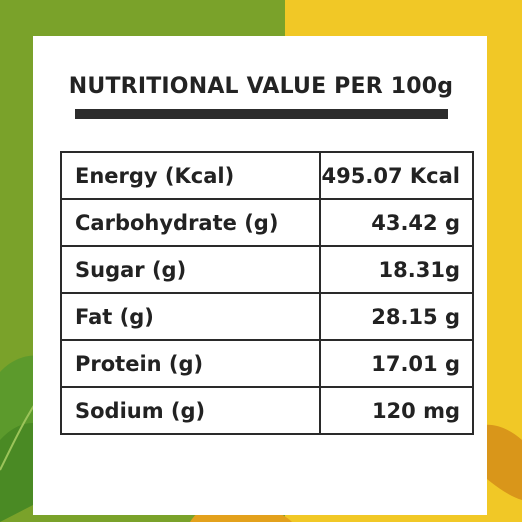 The image size is (522, 522). I want to click on table-row: Protein (g) 17.01 g, so click(267, 363).